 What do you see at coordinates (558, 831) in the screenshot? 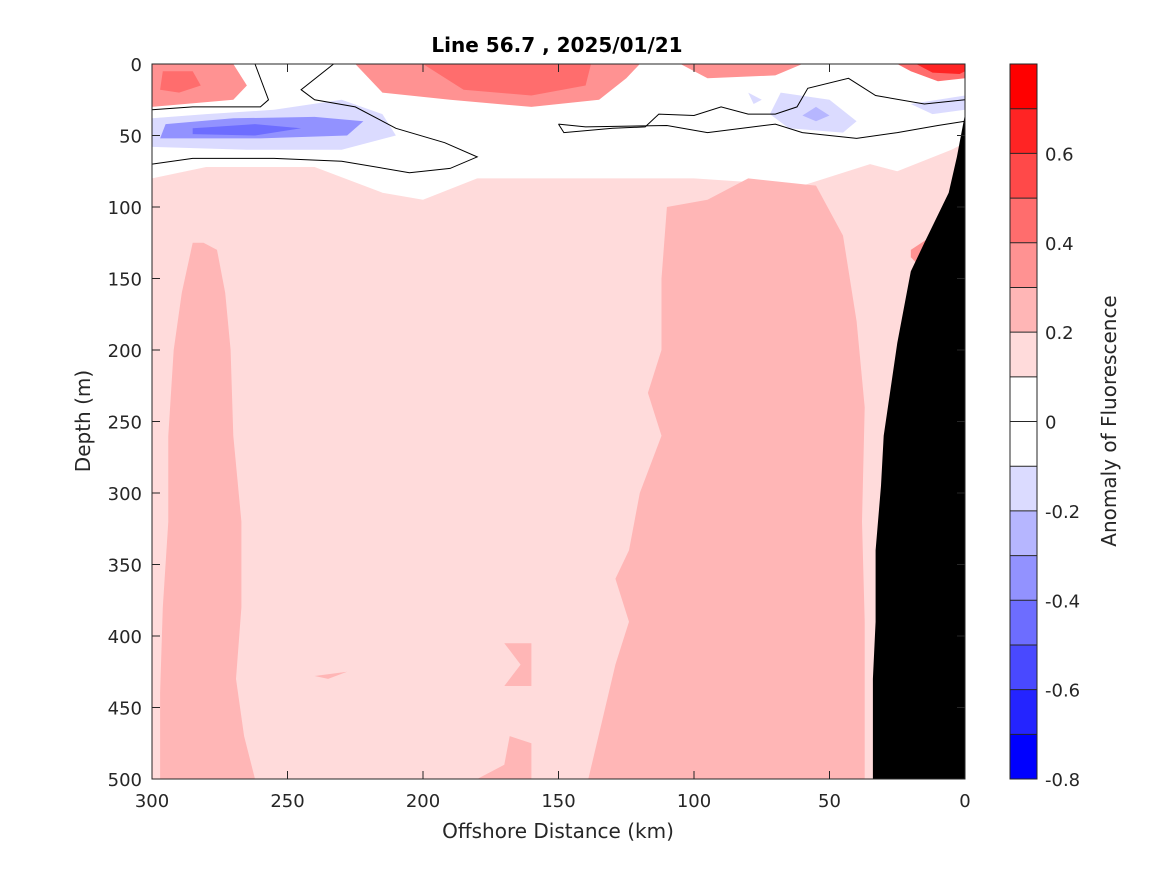
I see `x-axis-label: Offshore Distance (km)` at bounding box center [558, 831].